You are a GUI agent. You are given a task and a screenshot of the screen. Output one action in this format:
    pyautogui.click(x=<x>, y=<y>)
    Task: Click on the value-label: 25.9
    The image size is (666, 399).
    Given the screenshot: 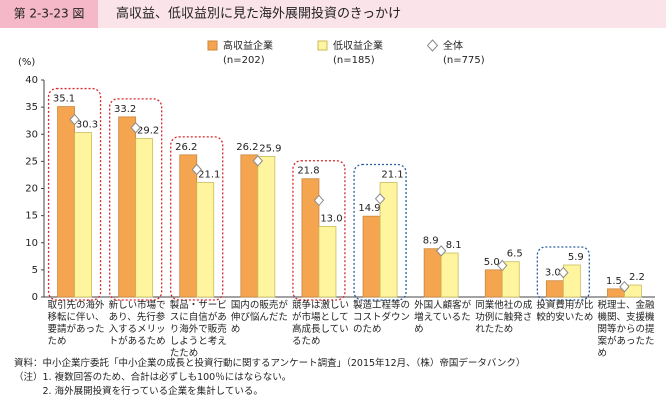 What is the action you would take?
    pyautogui.click(x=270, y=148)
    